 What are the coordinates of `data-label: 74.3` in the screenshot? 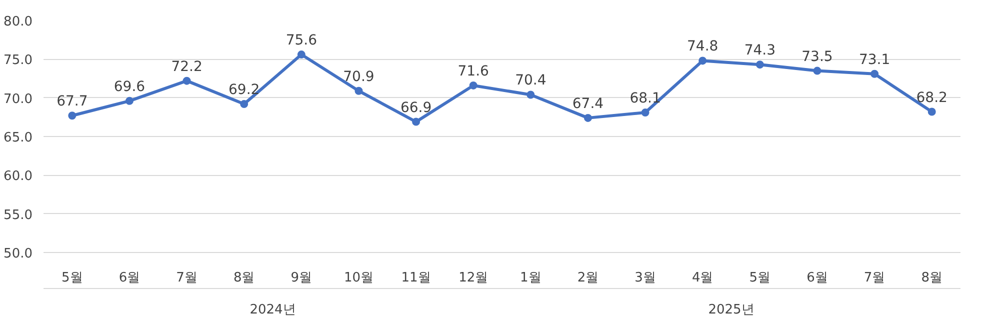 It's located at (760, 50).